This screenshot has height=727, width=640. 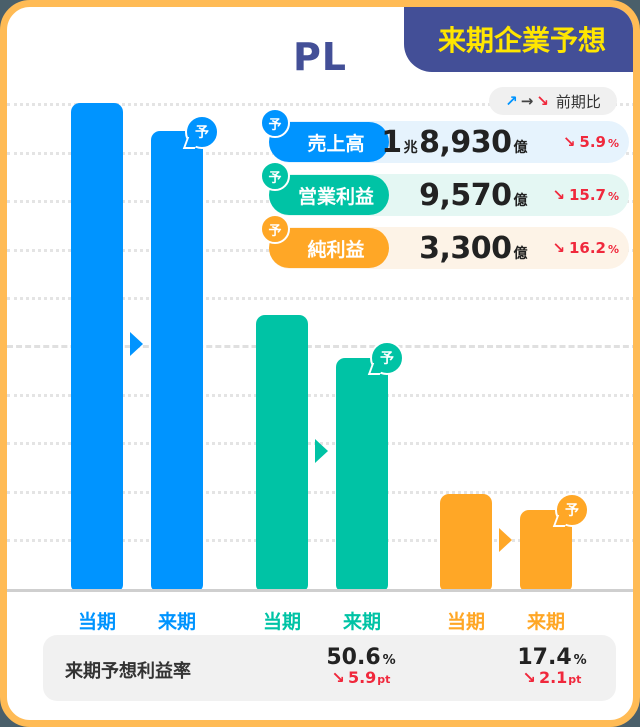 I want to click on metric-label-pill: 営業利益, so click(x=329, y=195).